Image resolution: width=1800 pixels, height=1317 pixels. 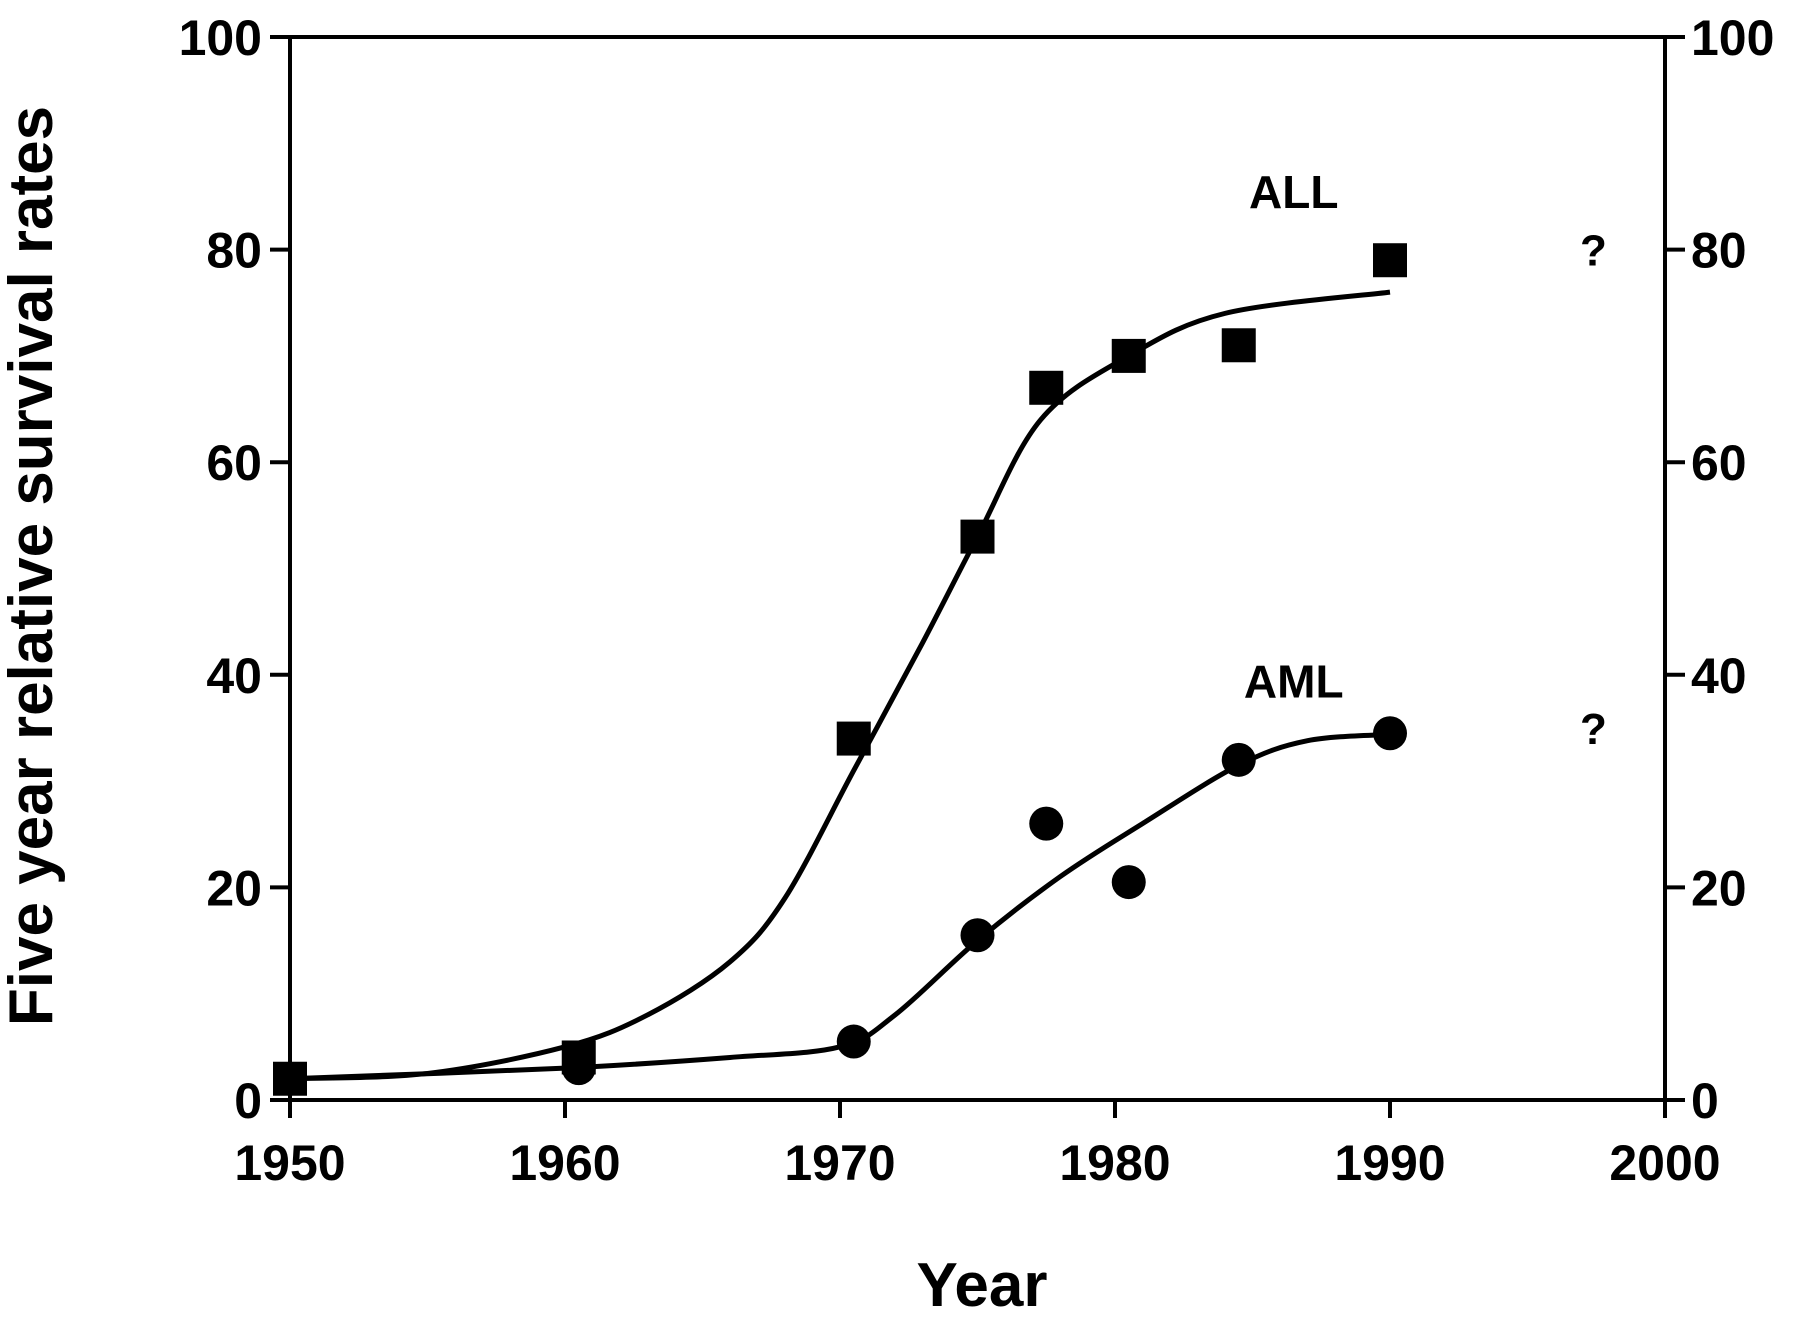 I want to click on series-labels: ALL AML, so click(x=1294, y=436).